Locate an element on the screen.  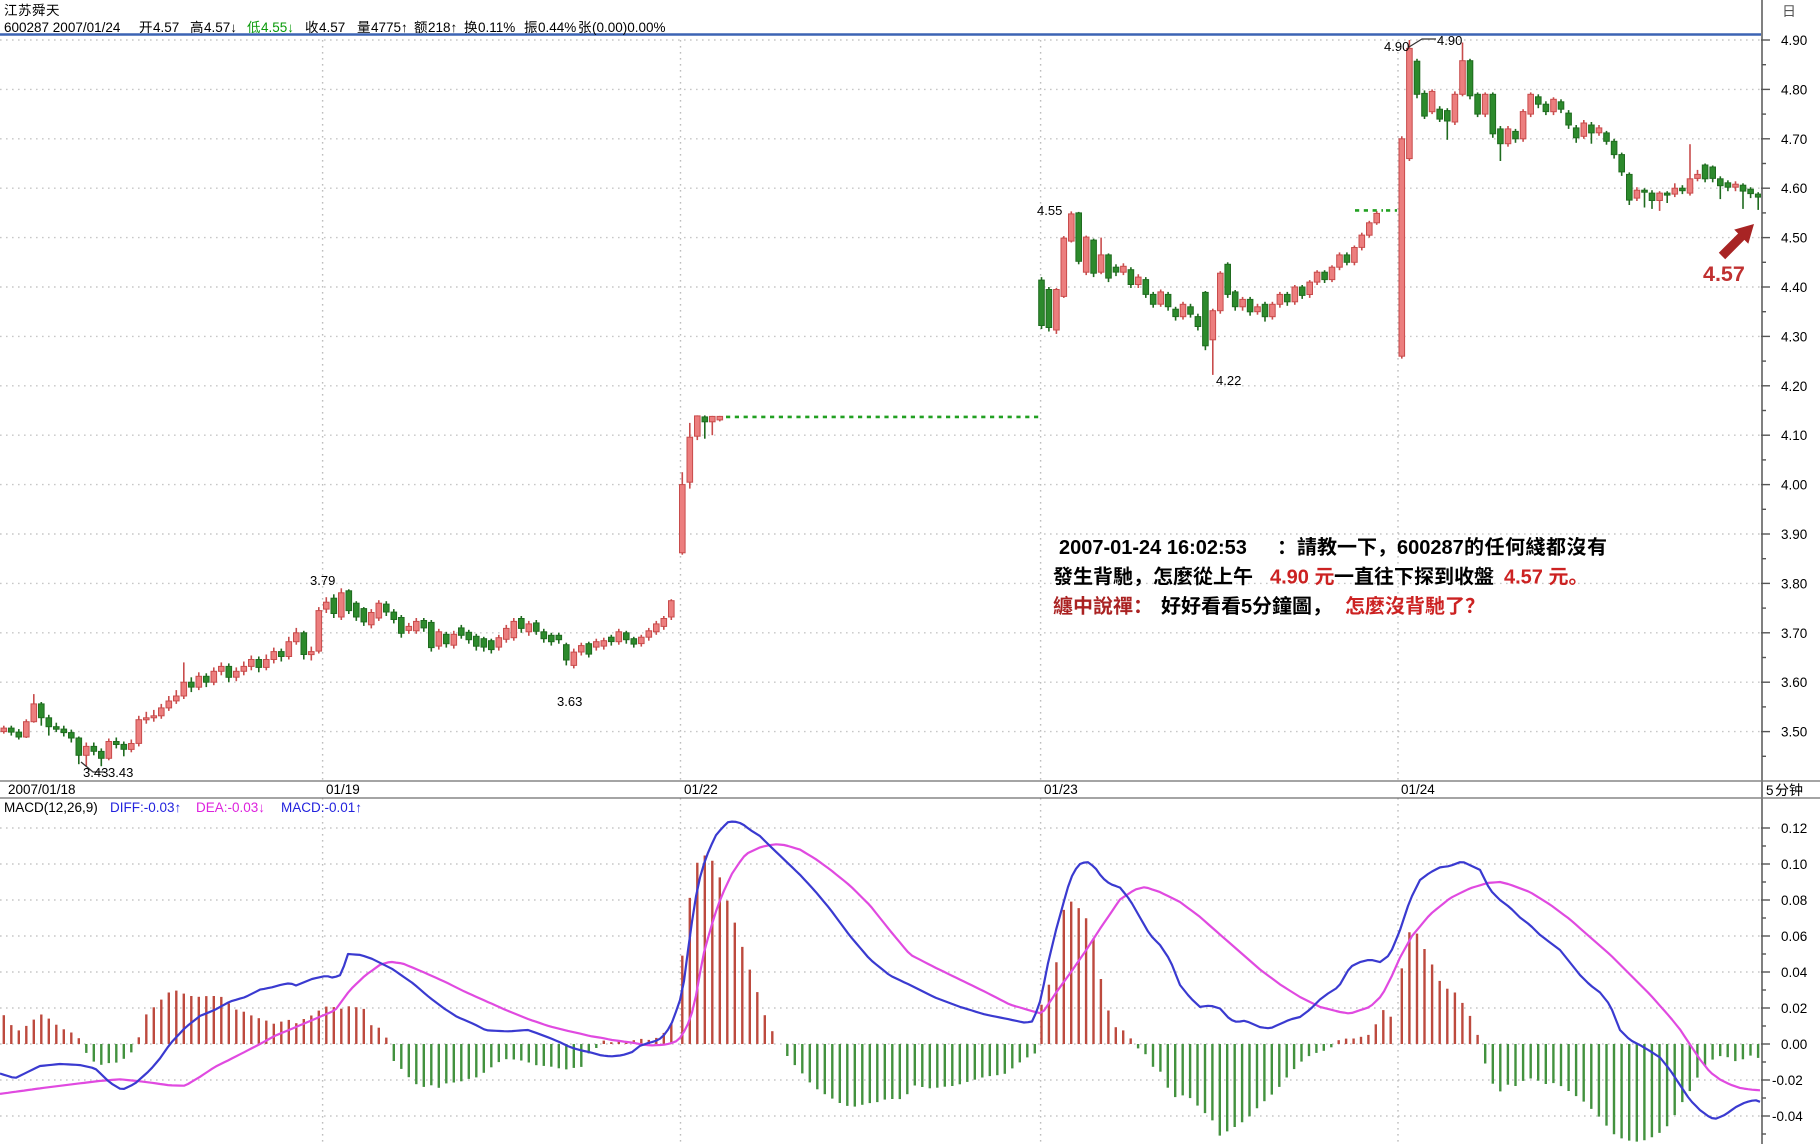
svg-text: 4.57↓ is located at coordinates (220, 27).